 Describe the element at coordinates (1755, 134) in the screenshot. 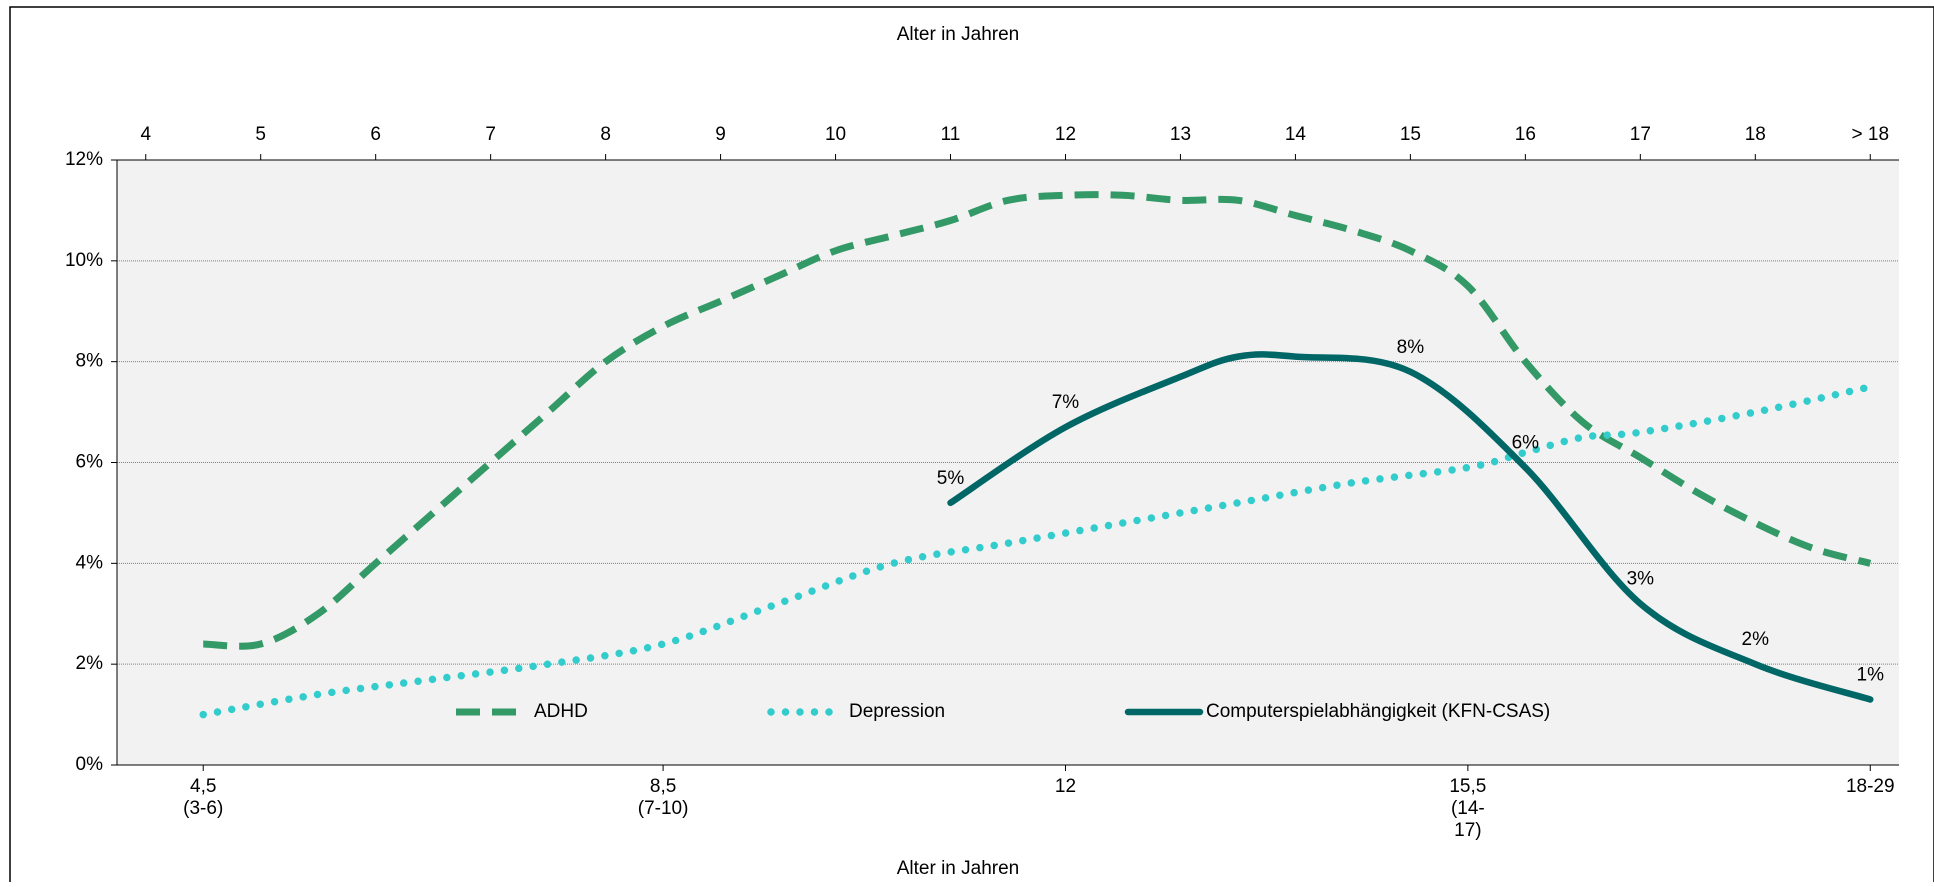

I see `x2-tick-label: 18` at that location.